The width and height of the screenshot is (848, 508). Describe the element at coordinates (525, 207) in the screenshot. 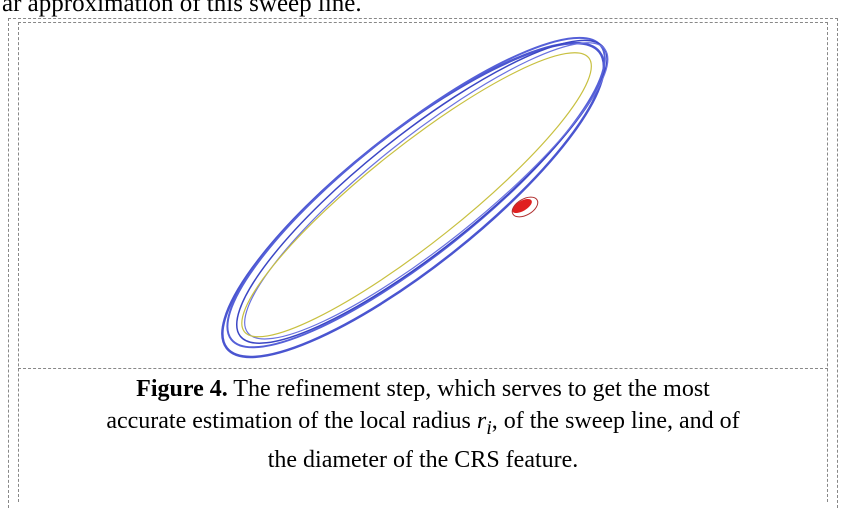

I see `red-marker` at that location.